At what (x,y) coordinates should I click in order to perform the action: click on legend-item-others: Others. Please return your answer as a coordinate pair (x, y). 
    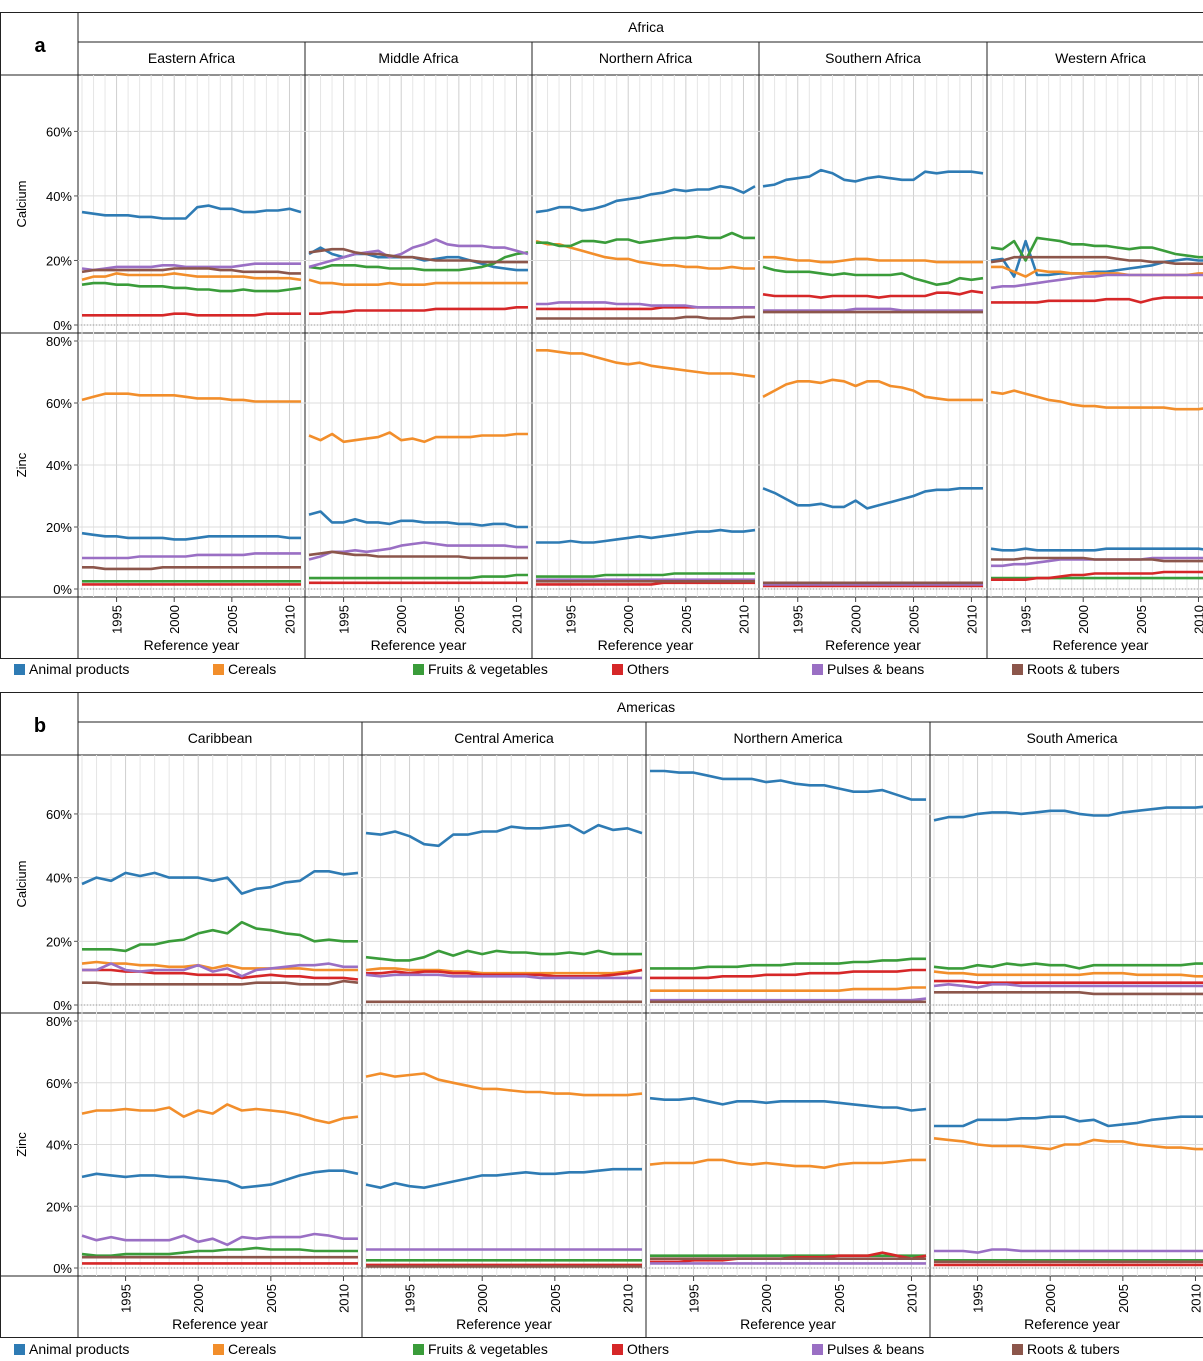
    Looking at the image, I should click on (640, 669).